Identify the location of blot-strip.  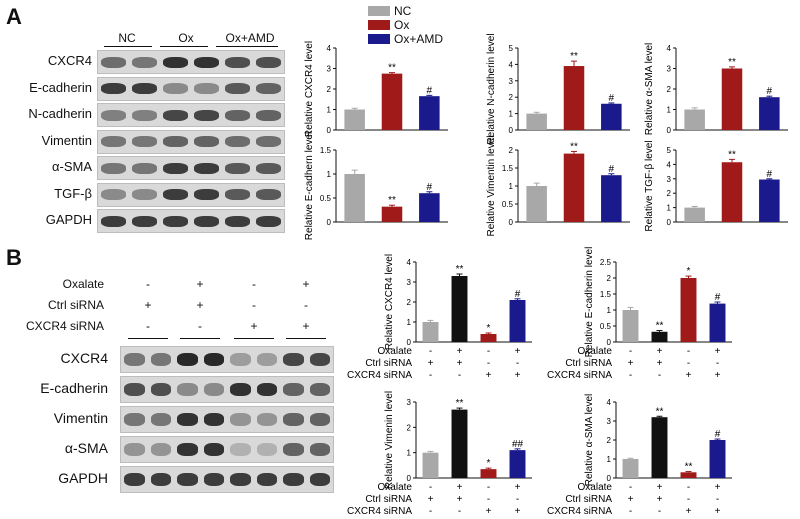
(191, 168).